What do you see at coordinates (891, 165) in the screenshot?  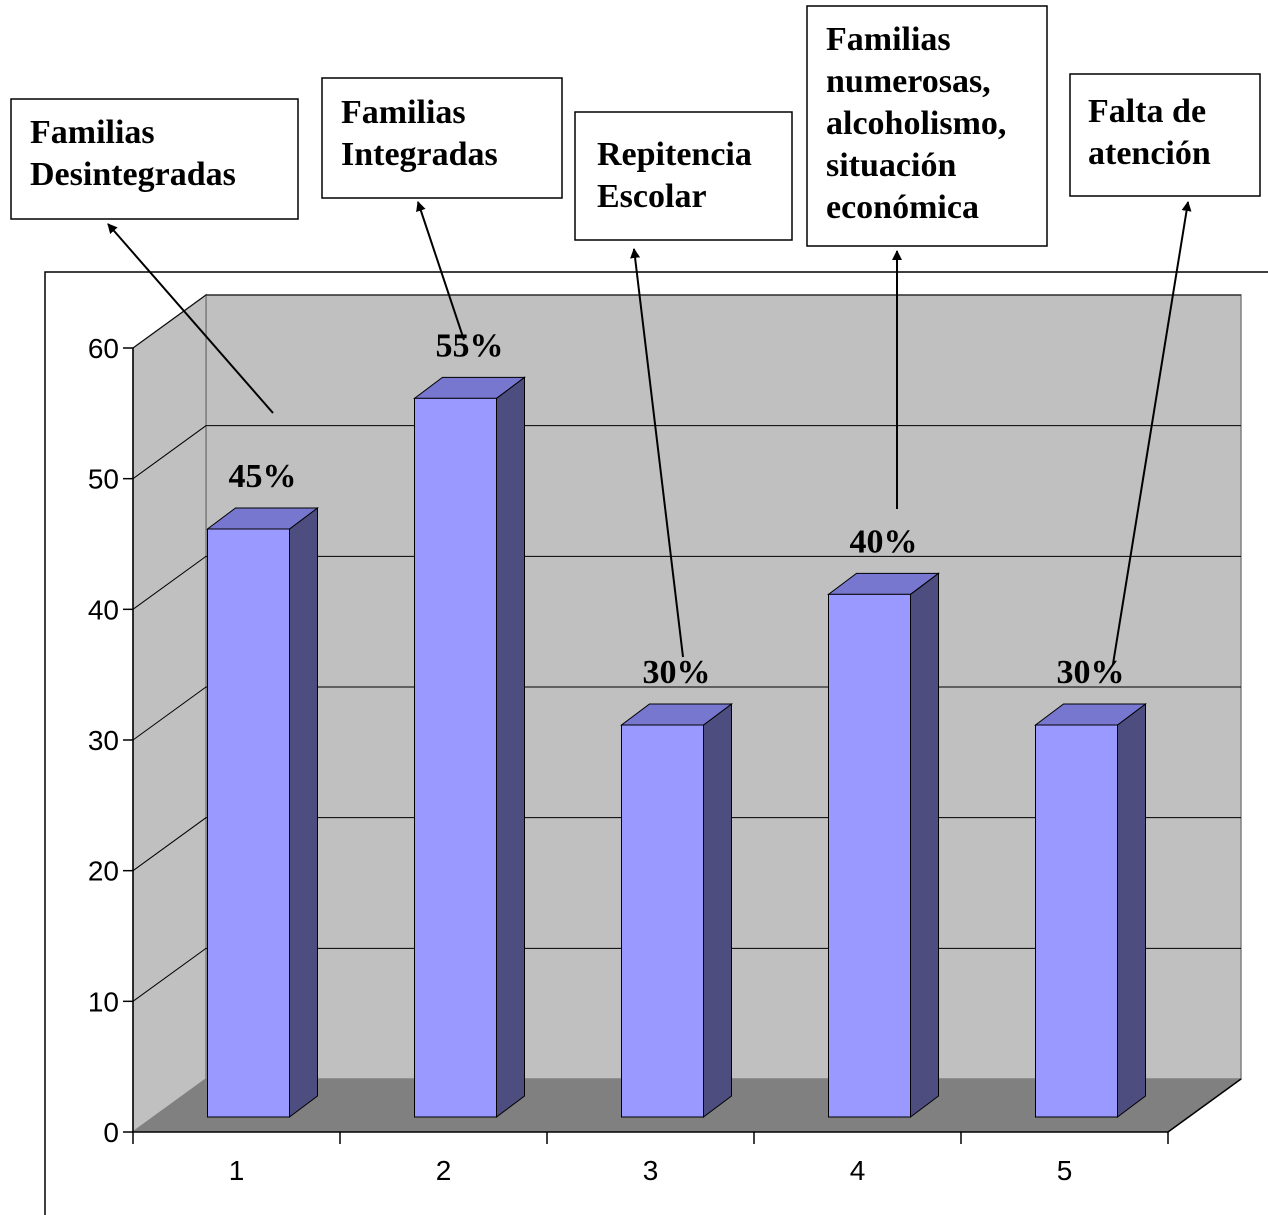 I see `callout-text: situación` at bounding box center [891, 165].